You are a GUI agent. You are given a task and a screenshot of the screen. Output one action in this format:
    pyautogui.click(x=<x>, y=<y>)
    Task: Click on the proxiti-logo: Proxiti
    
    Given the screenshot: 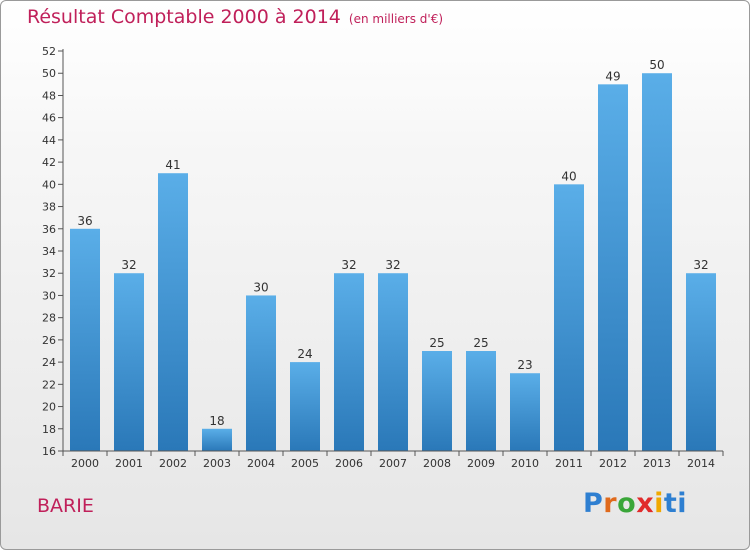 What is the action you would take?
    pyautogui.click(x=635, y=503)
    